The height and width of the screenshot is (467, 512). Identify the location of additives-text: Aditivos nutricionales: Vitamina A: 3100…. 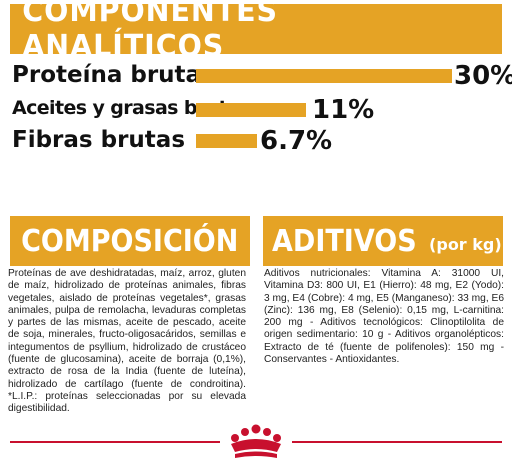
(384, 317).